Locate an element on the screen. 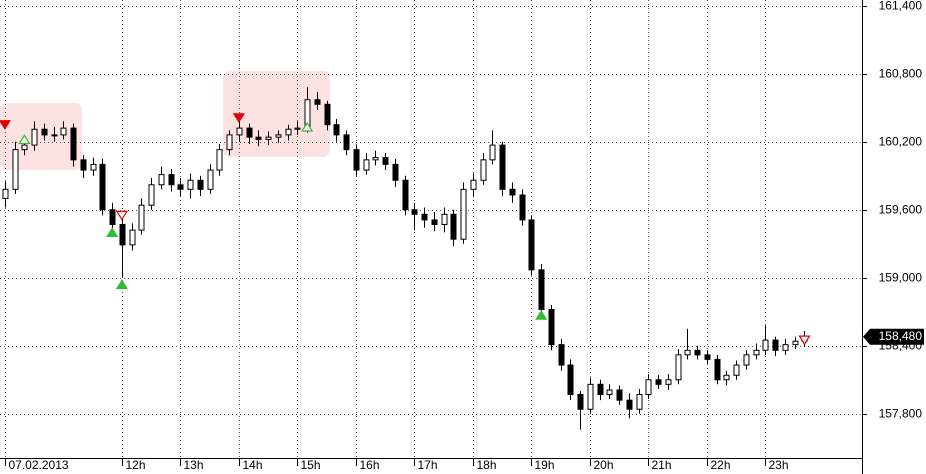 The height and width of the screenshot is (474, 926). x-tick-label: 16h is located at coordinates (370, 465).